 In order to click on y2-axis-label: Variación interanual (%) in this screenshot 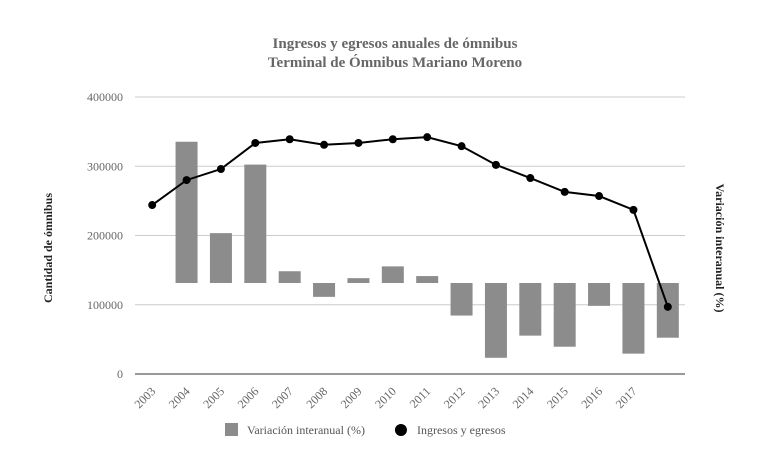, I will do `click(720, 248)`.